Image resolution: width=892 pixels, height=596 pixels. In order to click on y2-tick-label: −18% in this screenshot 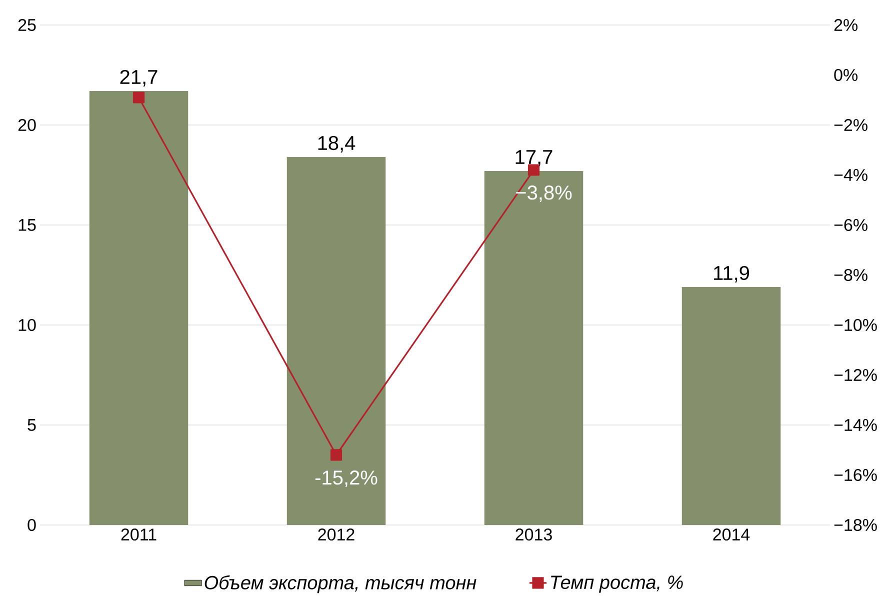, I will do `click(855, 525)`.